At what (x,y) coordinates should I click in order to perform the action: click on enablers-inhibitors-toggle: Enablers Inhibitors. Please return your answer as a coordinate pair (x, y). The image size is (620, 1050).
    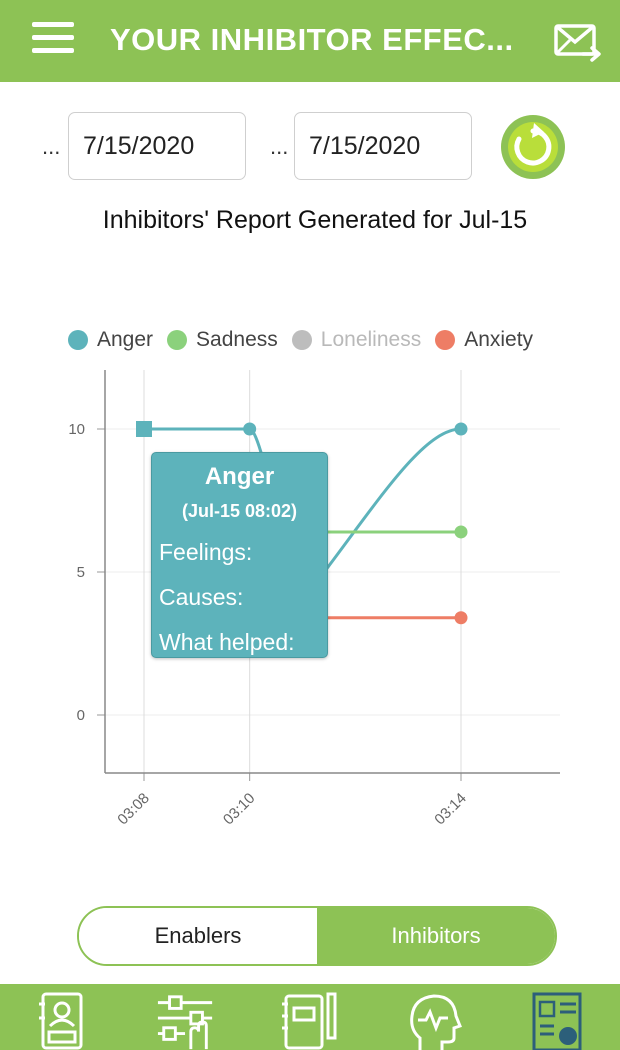
    Looking at the image, I should click on (317, 936).